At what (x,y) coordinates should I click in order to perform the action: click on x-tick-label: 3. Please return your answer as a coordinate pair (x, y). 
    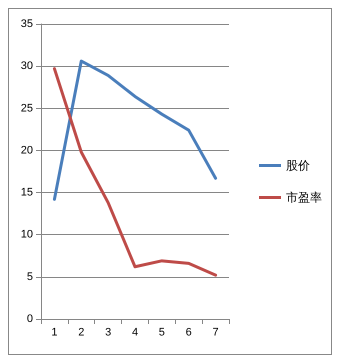
    Looking at the image, I should click on (108, 332).